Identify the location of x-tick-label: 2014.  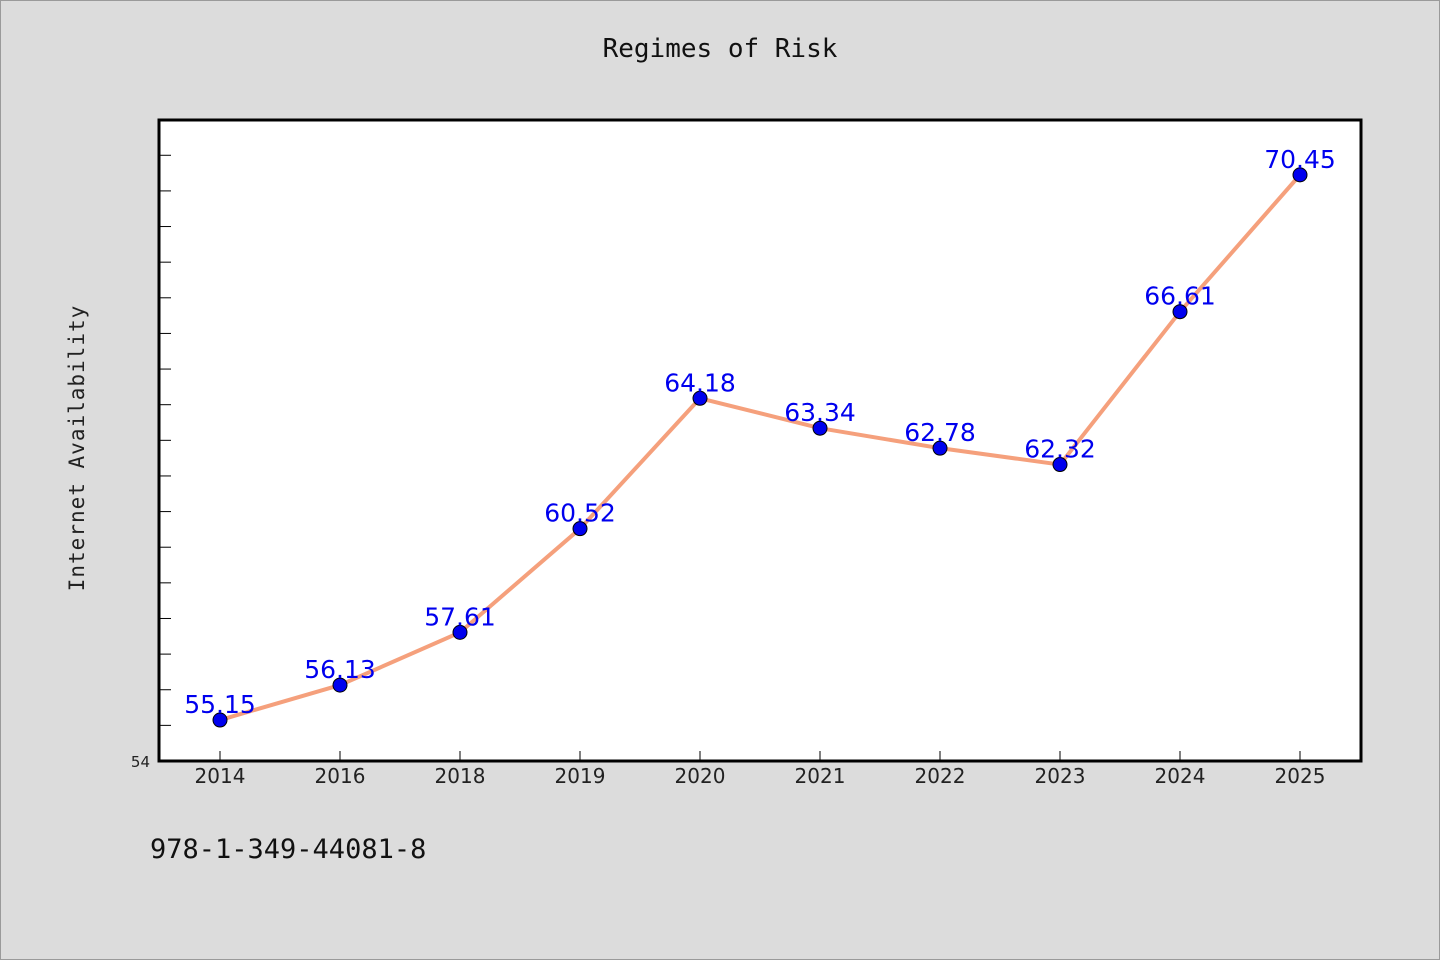
(220, 776).